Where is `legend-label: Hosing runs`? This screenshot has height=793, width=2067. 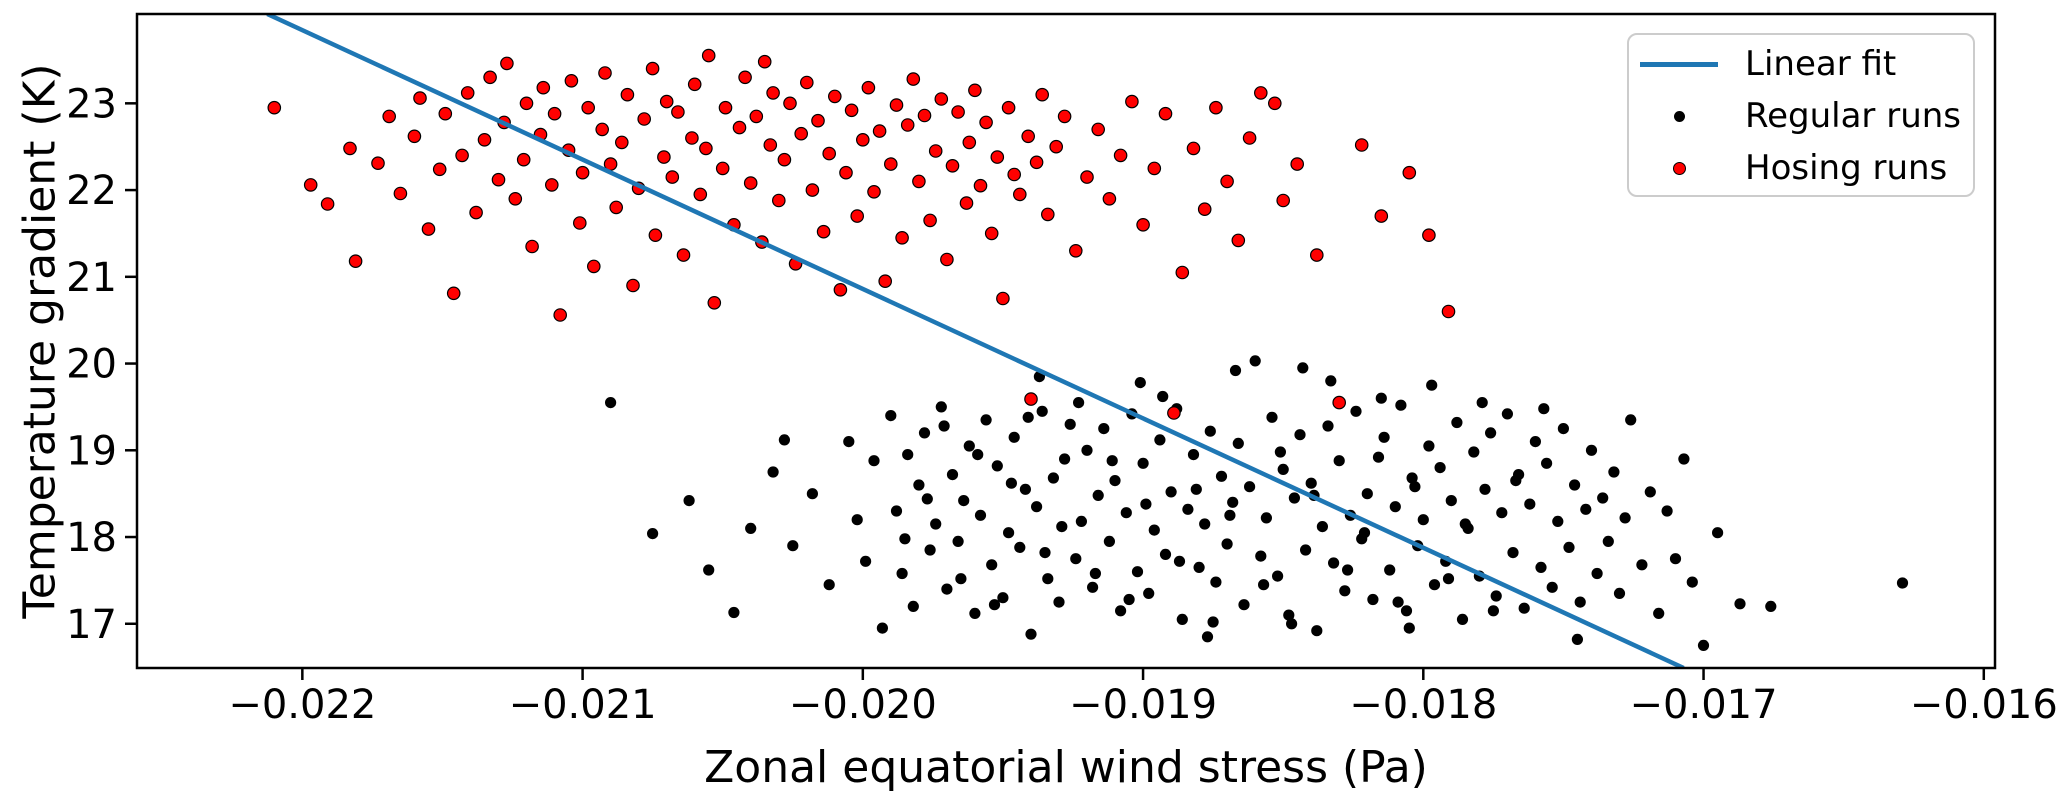 legend-label: Hosing runs is located at coordinates (1846, 168).